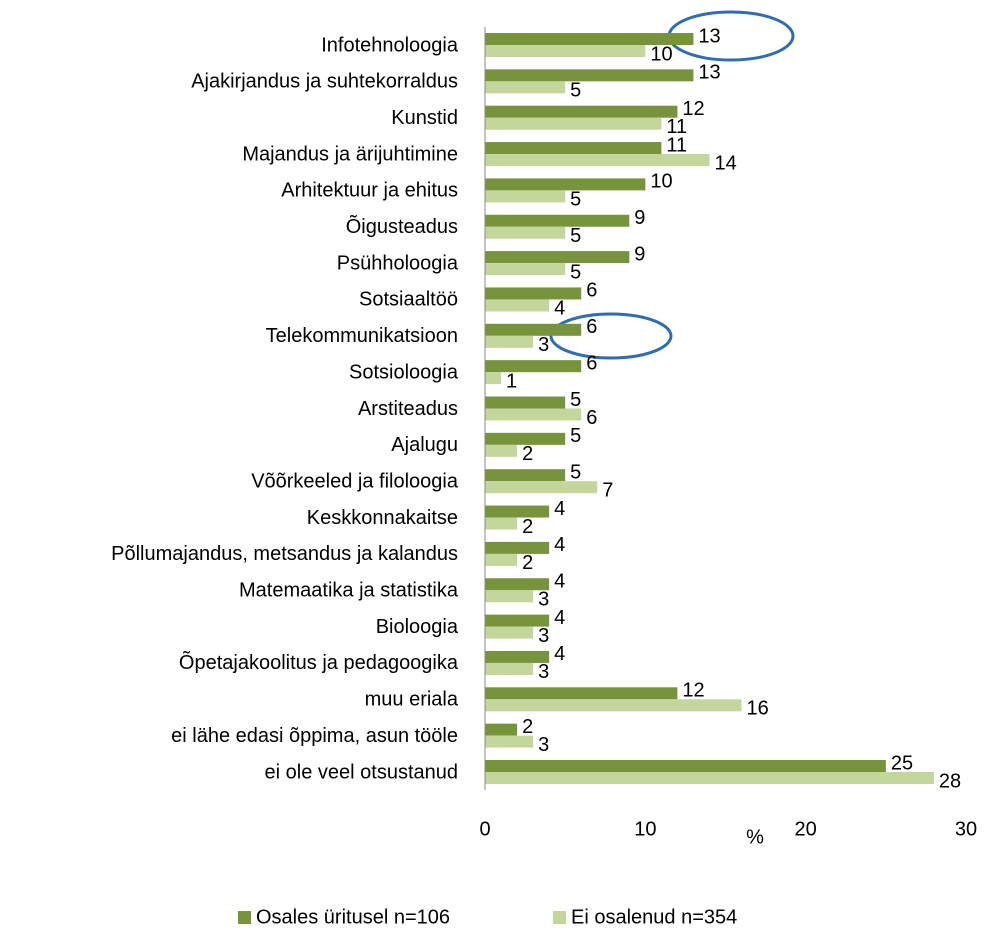 The height and width of the screenshot is (935, 986). I want to click on y-tick-label: Keskkonnakaitse, so click(382, 518).